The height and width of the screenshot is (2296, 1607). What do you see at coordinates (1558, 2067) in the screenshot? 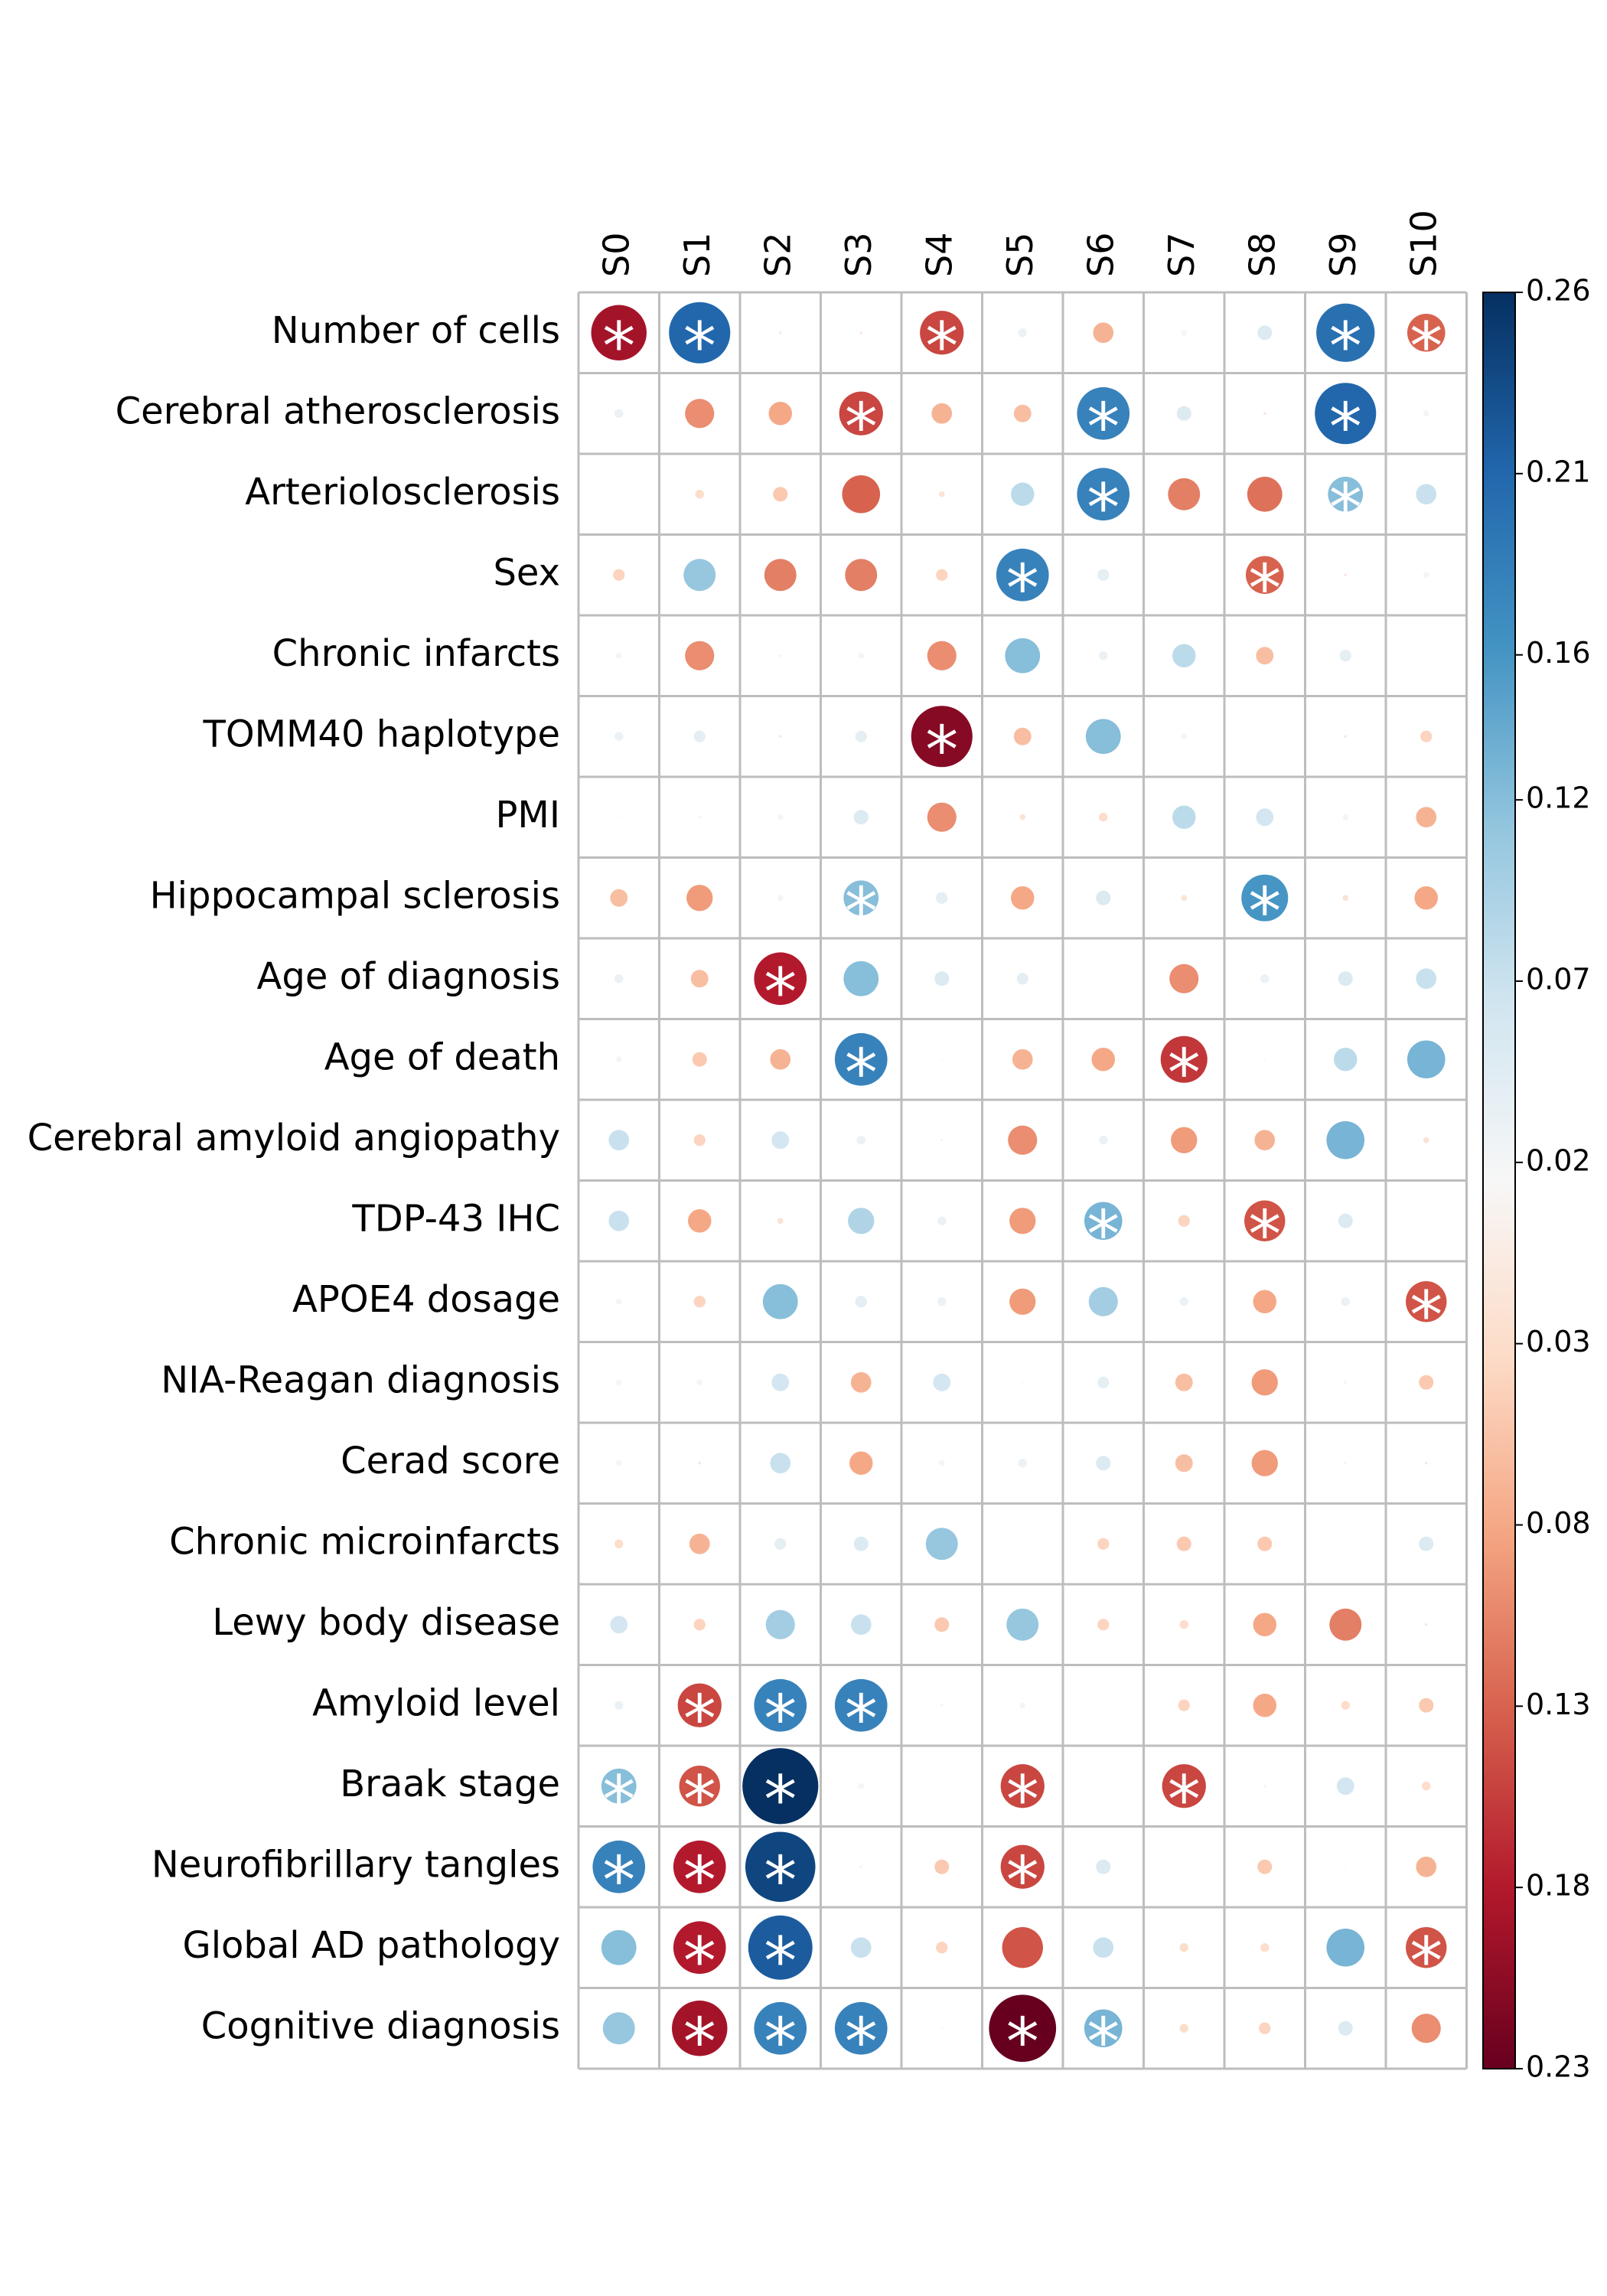
I see `colorbar-tick-label: 0.23` at bounding box center [1558, 2067].